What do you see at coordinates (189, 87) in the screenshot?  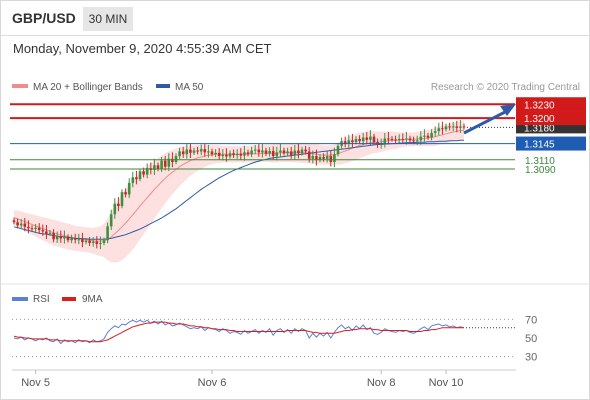 I see `ma50-legend-label: MA 50` at bounding box center [189, 87].